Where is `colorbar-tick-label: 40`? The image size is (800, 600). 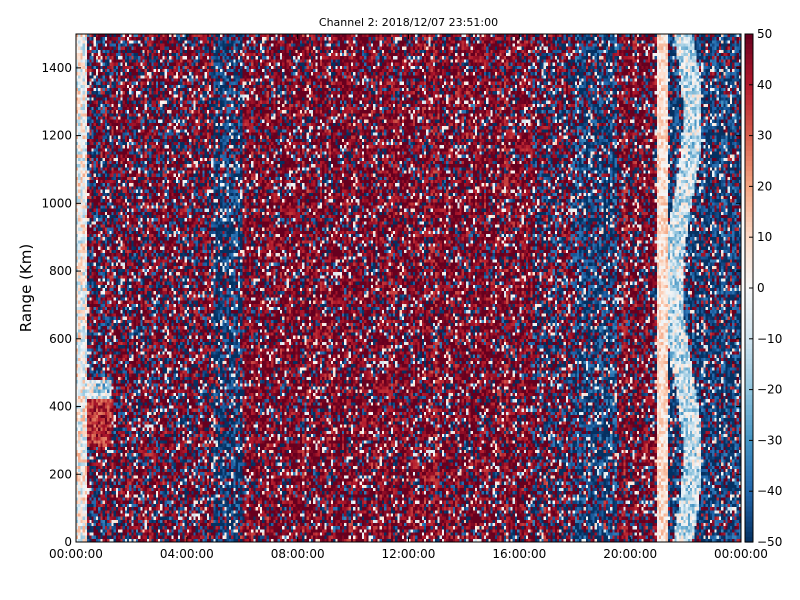 colorbar-tick-label: 40 is located at coordinates (764, 85).